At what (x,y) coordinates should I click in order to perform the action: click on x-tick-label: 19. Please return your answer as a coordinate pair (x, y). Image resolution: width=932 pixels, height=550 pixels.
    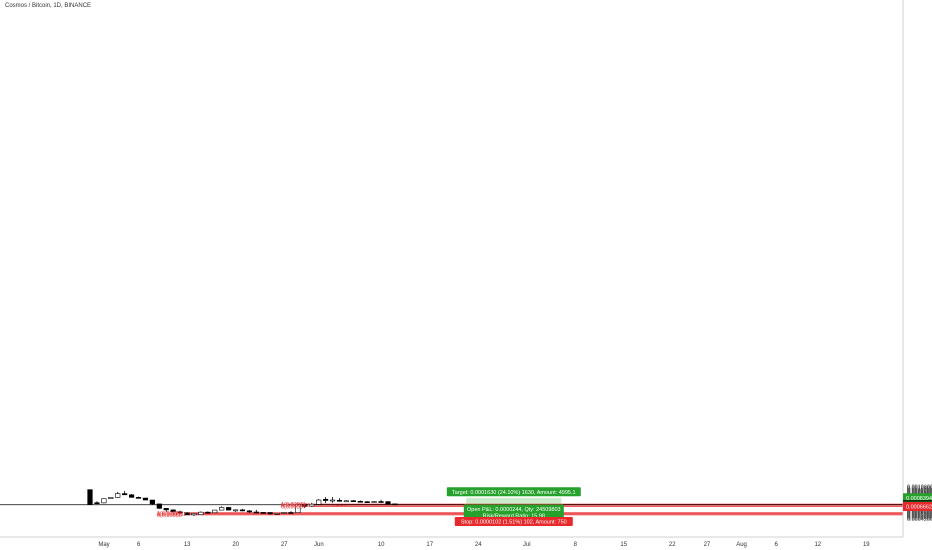
    Looking at the image, I should click on (866, 545).